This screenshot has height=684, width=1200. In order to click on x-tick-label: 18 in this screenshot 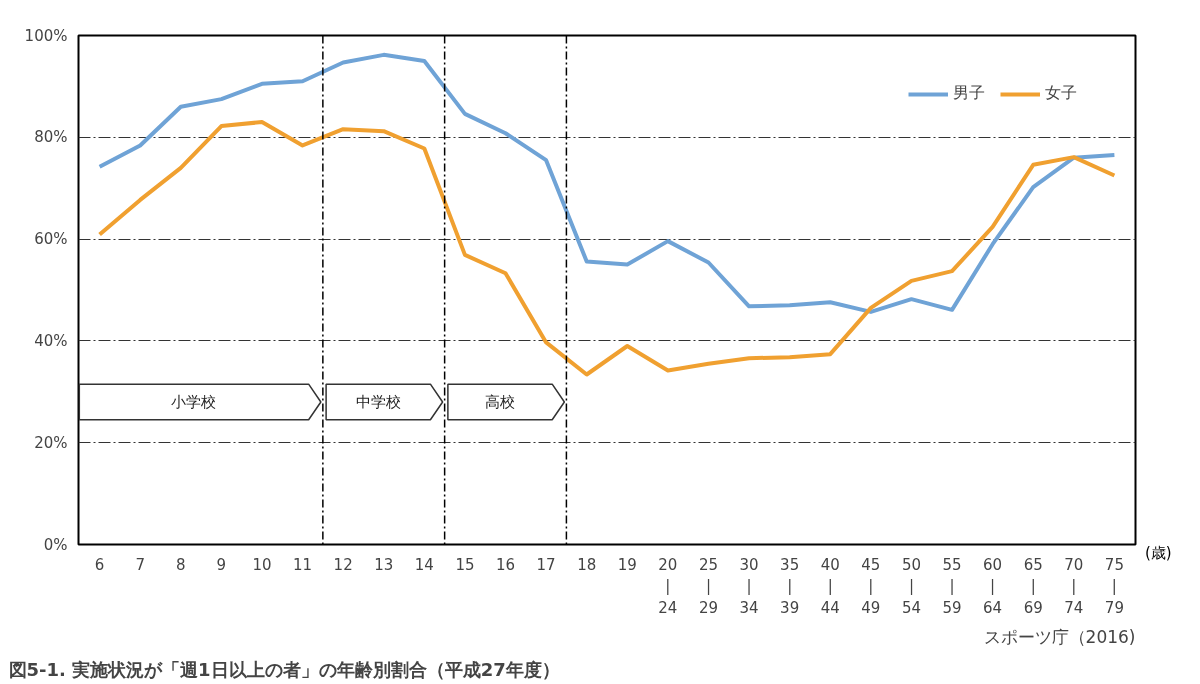, I will do `click(587, 564)`.